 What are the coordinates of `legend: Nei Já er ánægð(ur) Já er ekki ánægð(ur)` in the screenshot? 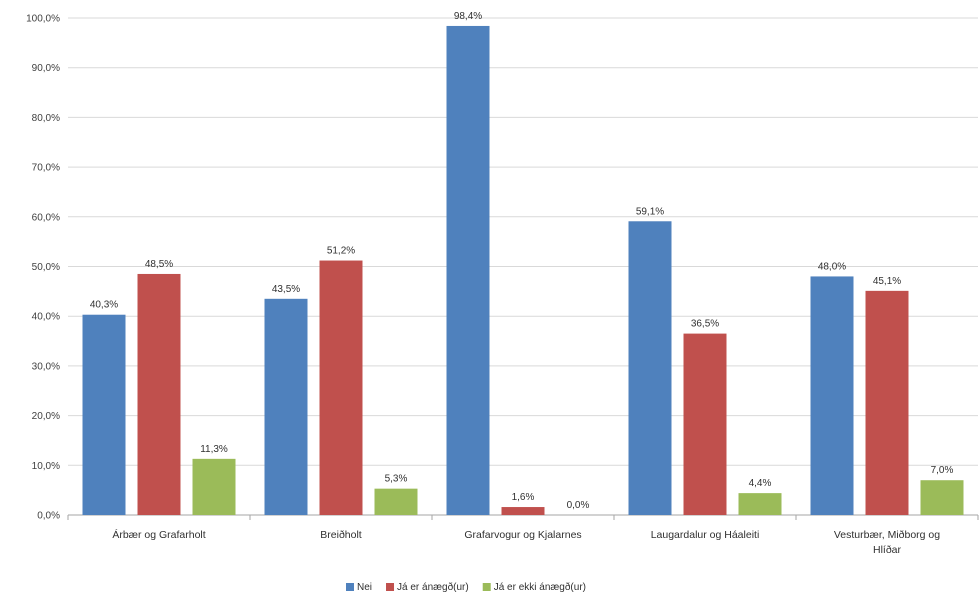 It's located at (466, 587).